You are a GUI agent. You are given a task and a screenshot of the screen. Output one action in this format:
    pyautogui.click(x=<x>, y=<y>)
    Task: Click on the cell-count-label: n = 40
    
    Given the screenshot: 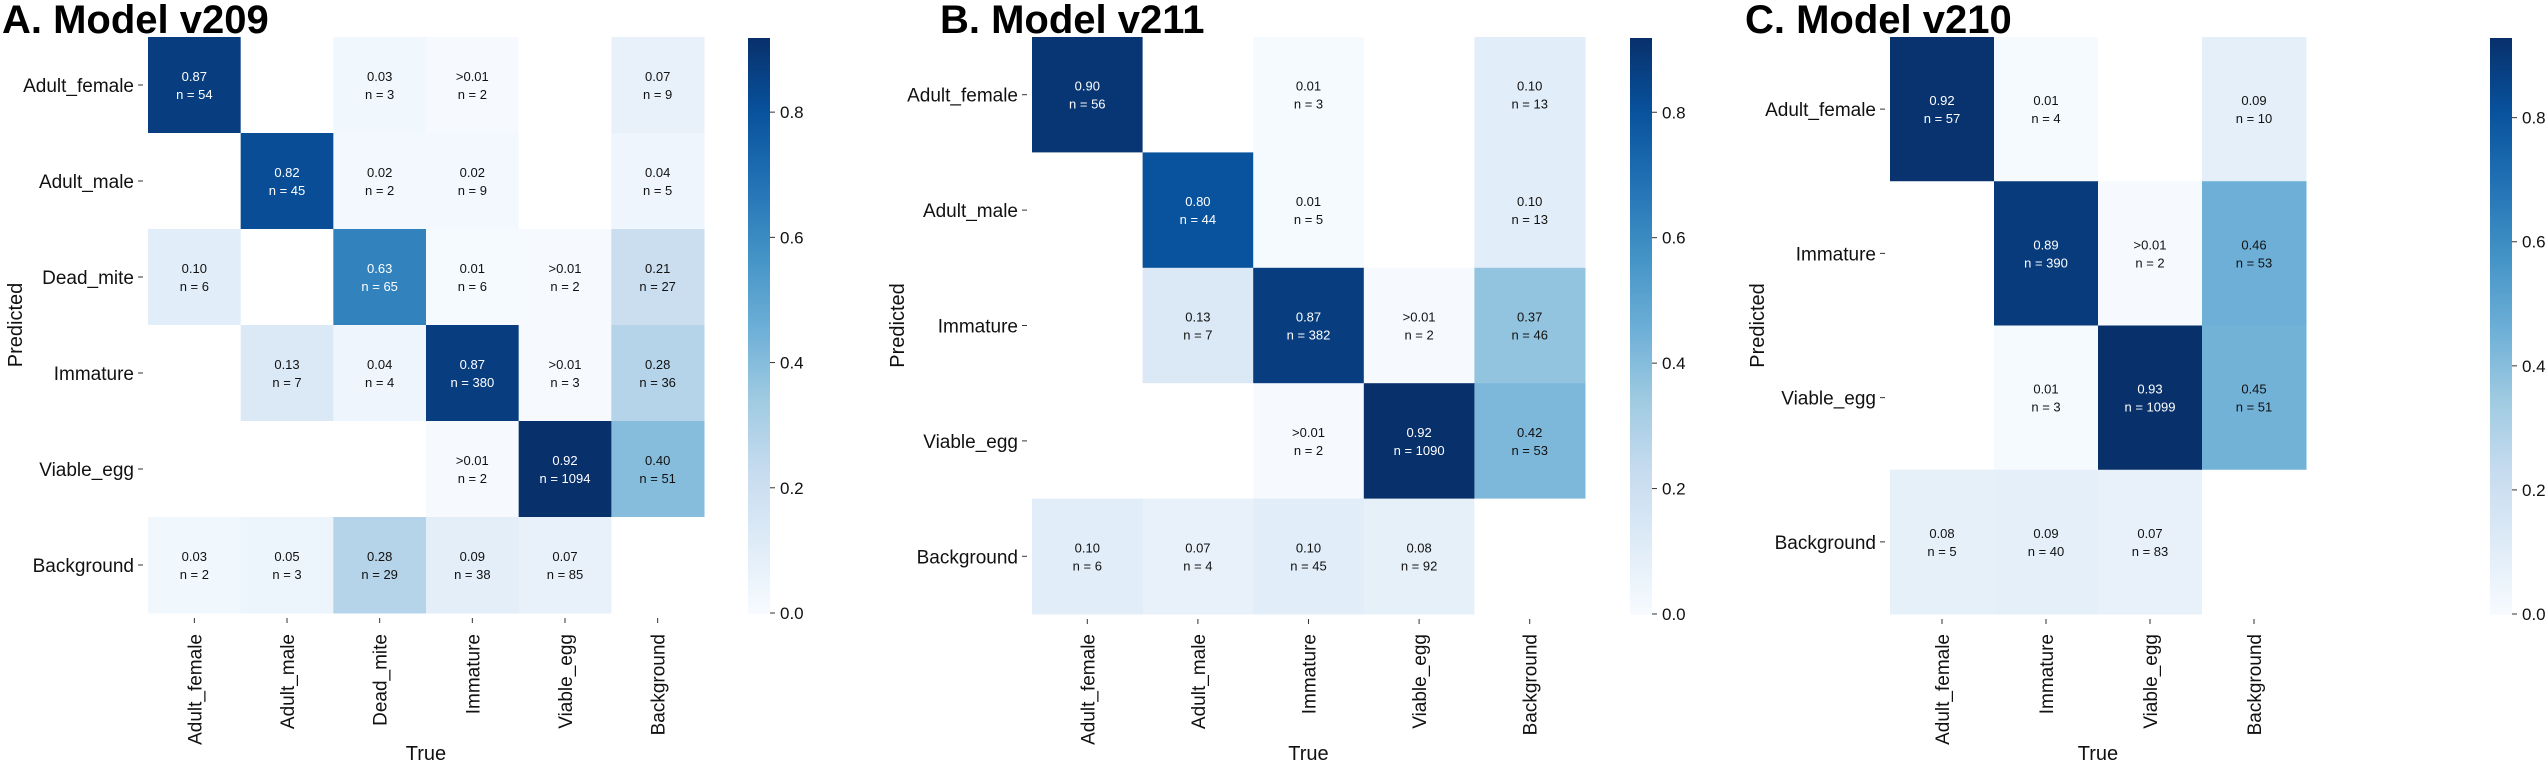 What is the action you would take?
    pyautogui.click(x=2046, y=551)
    